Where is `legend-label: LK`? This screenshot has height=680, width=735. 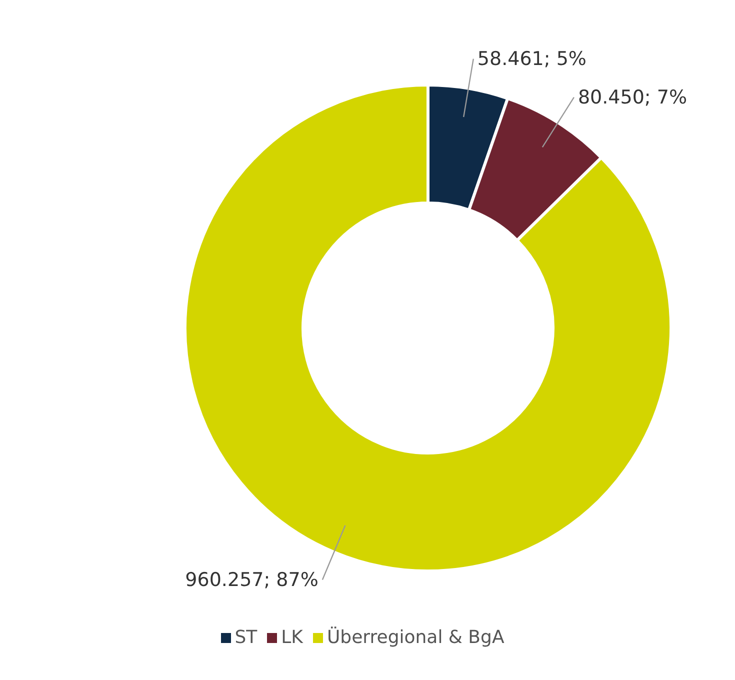 legend-label: LK is located at coordinates (292, 637).